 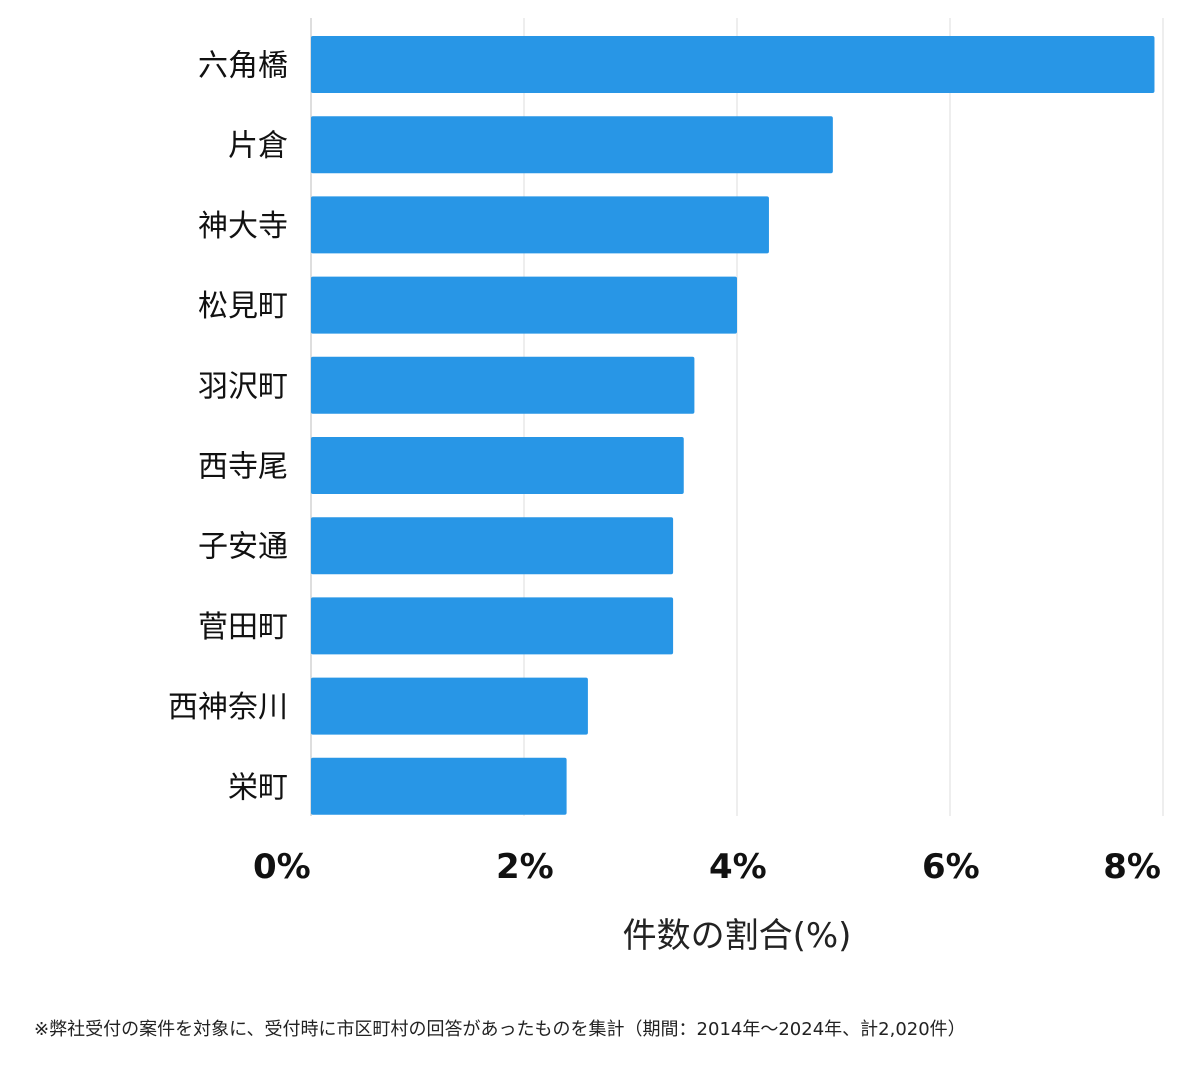 What do you see at coordinates (243, 467) in the screenshot?
I see `category-label: 西寺尾` at bounding box center [243, 467].